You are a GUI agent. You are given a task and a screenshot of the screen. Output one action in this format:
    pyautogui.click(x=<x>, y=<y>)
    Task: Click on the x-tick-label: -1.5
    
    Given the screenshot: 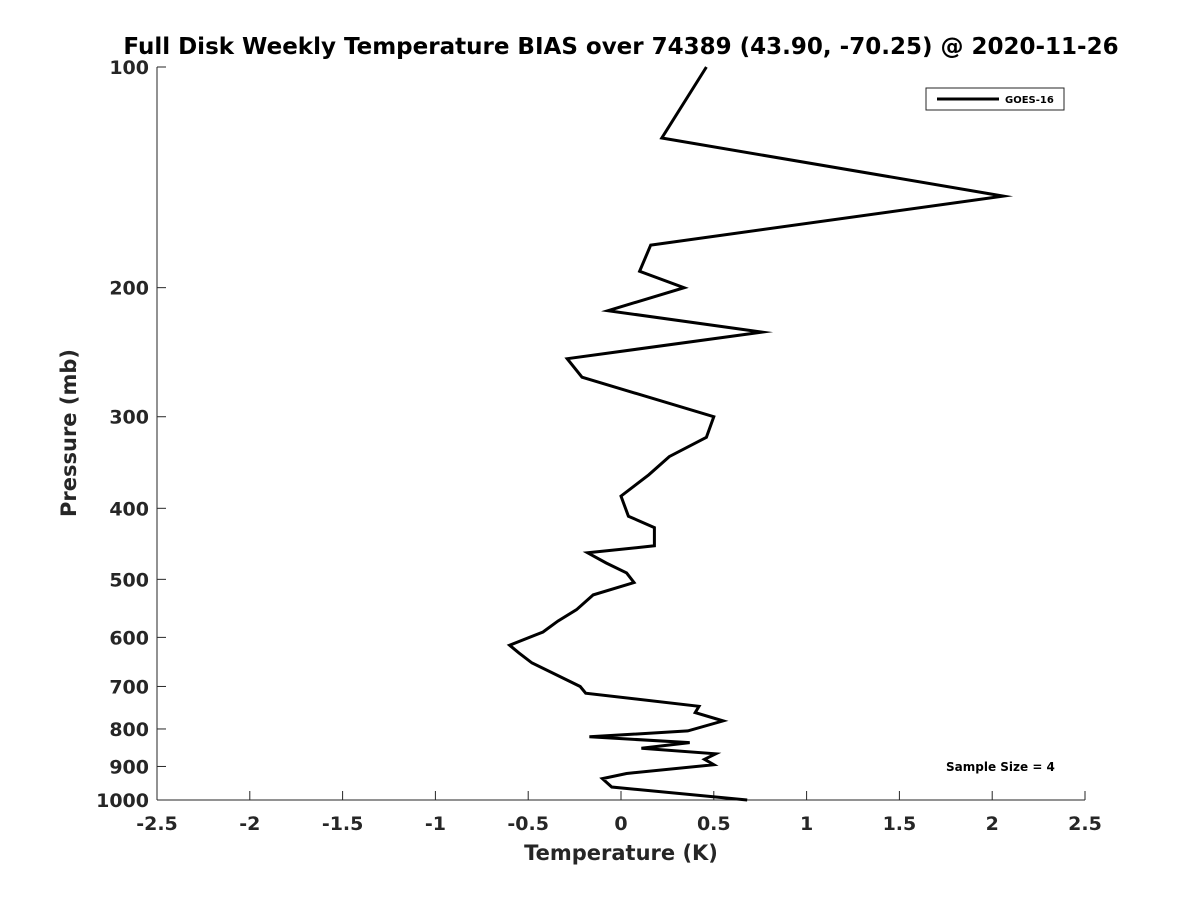 What is the action you would take?
    pyautogui.click(x=343, y=824)
    